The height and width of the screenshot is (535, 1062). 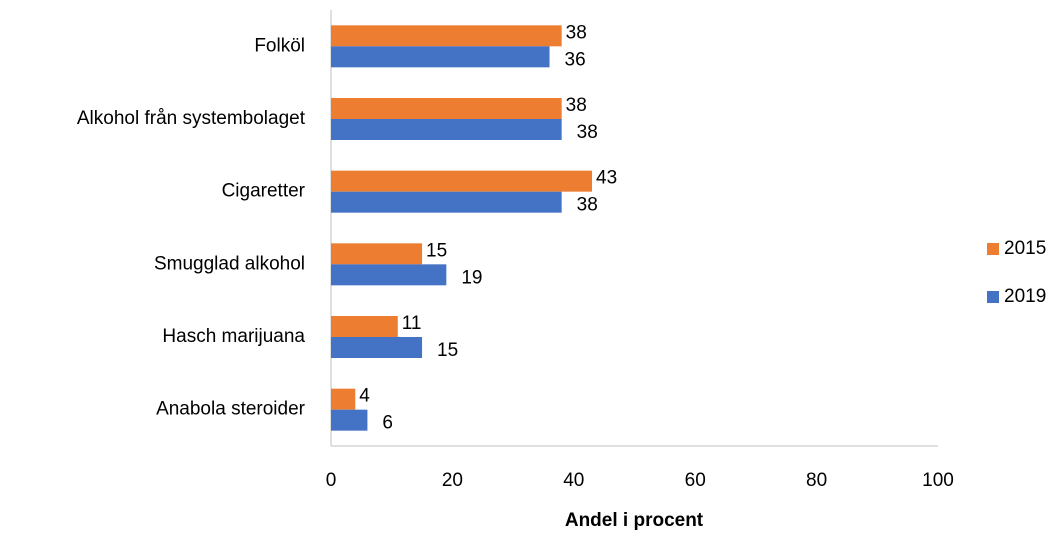 I want to click on x-axis-title: Andel i procent, so click(x=634, y=520).